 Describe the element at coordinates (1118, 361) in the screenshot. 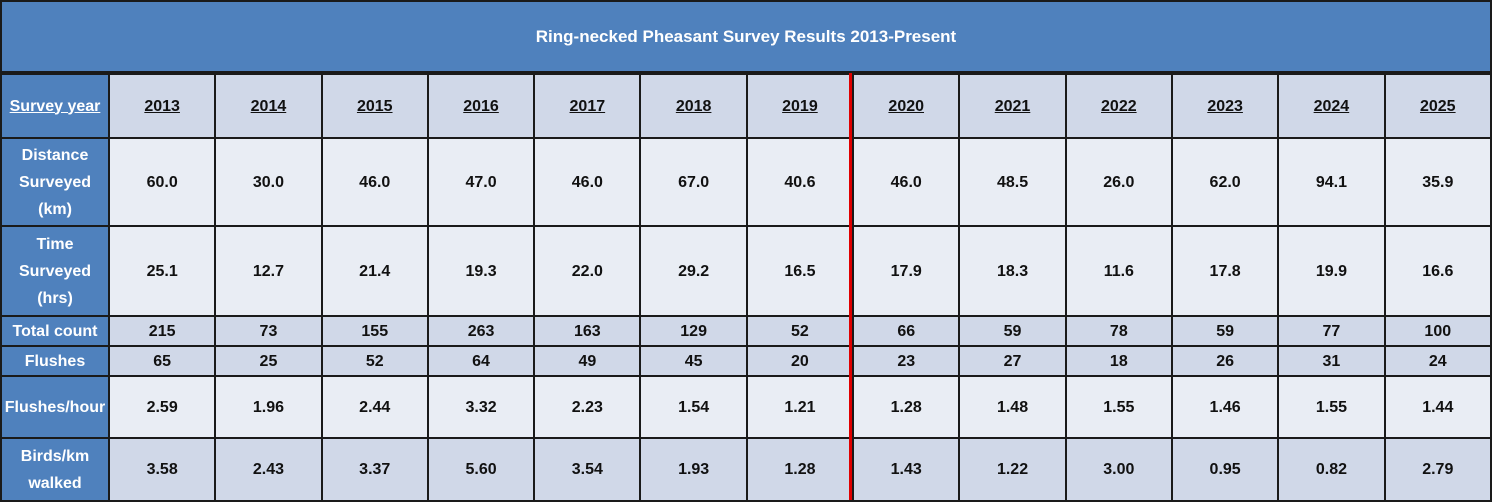

I see `cell: 18` at that location.